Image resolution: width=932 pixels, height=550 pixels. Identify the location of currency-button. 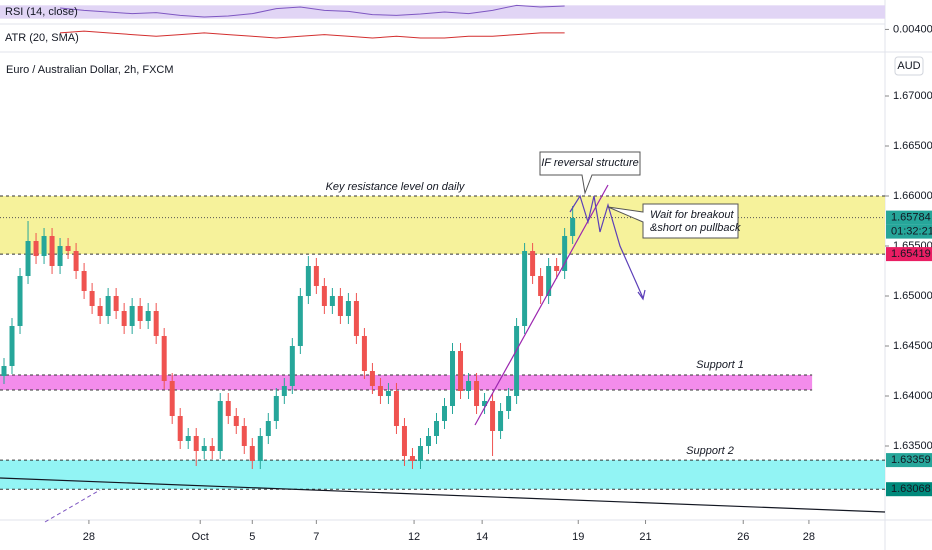
(909, 66).